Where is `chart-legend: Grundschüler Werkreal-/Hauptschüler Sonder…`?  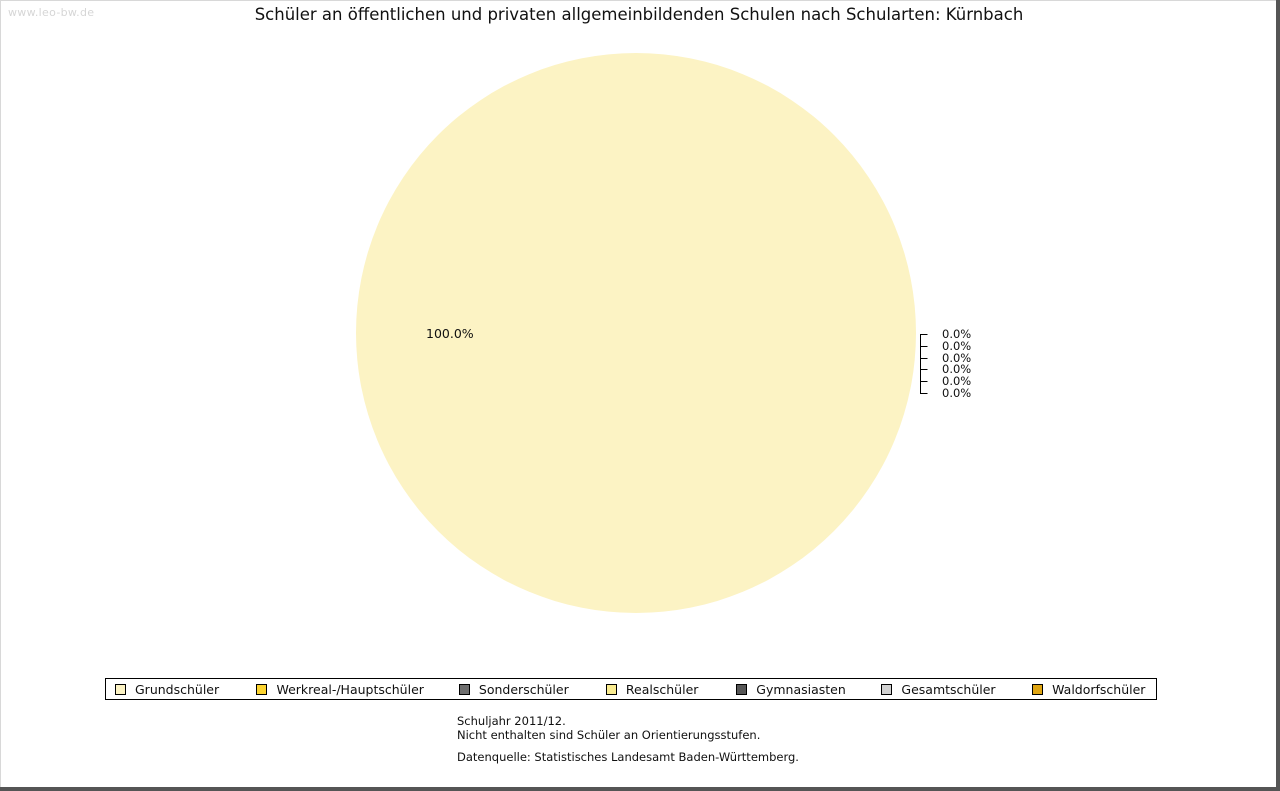
chart-legend: Grundschüler Werkreal-/Hauptschüler Sonder… is located at coordinates (631, 689).